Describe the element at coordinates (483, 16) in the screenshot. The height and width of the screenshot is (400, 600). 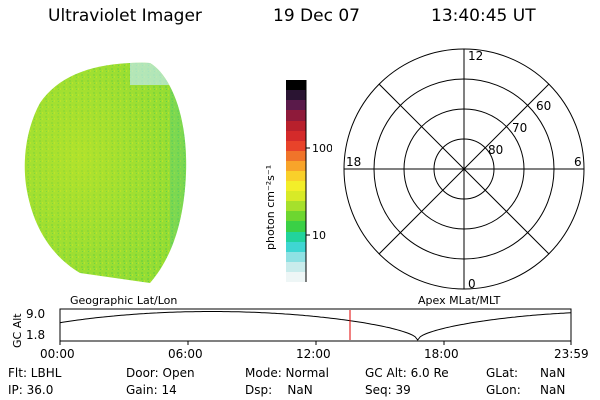
I see `observation-time: 13:40:45 UT` at that location.